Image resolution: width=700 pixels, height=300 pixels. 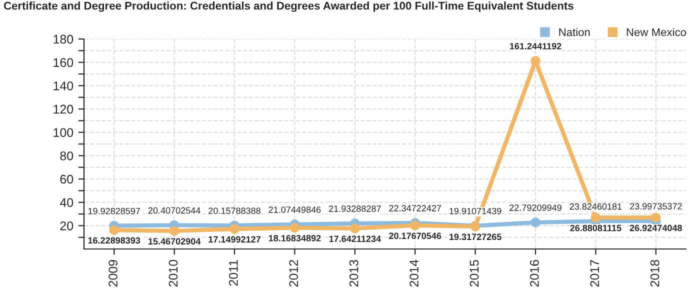 What do you see at coordinates (64, 109) in the screenshot?
I see `y-tick-label: 120` at bounding box center [64, 109].